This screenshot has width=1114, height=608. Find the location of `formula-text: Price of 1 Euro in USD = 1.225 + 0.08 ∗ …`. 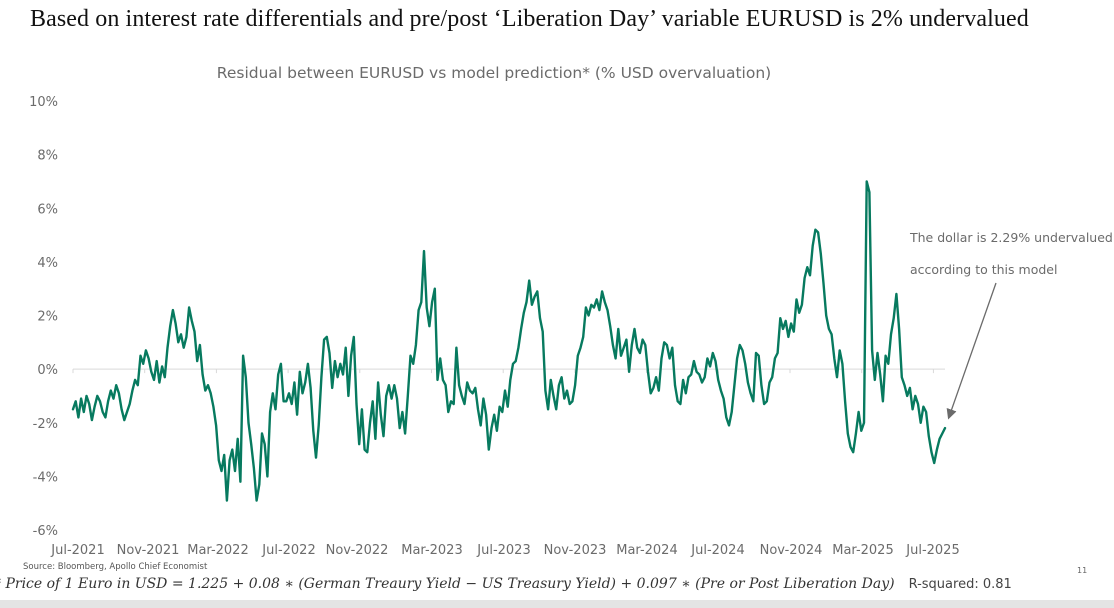

formula-text: Price of 1 Euro in USD = 1.225 + 0.08 ∗ … is located at coordinates (450, 584).